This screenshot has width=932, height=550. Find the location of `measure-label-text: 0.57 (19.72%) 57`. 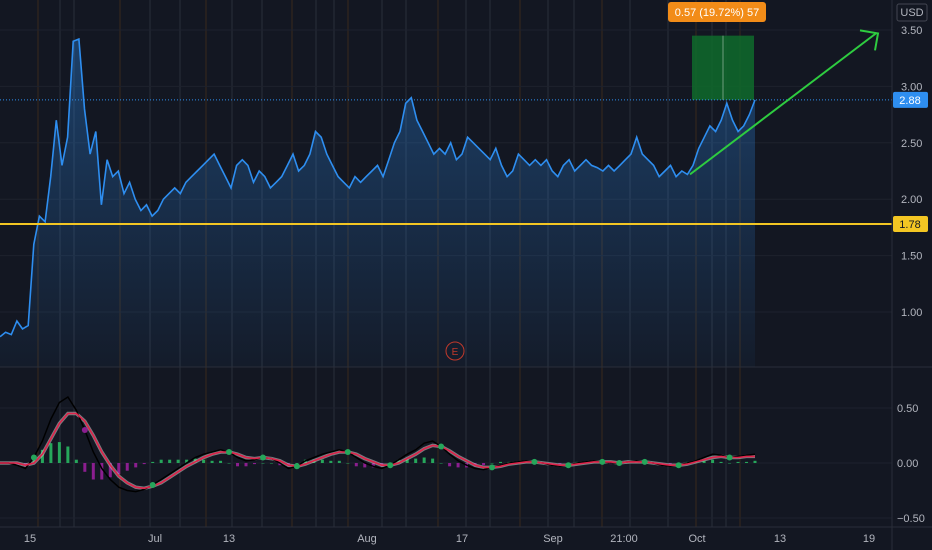

measure-label-text: 0.57 (19.72%) 57 is located at coordinates (717, 13).